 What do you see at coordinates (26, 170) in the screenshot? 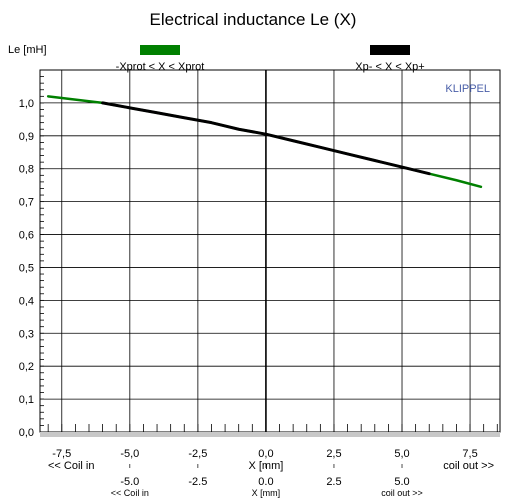
I see `y-tick-label: 0,8` at bounding box center [26, 170].